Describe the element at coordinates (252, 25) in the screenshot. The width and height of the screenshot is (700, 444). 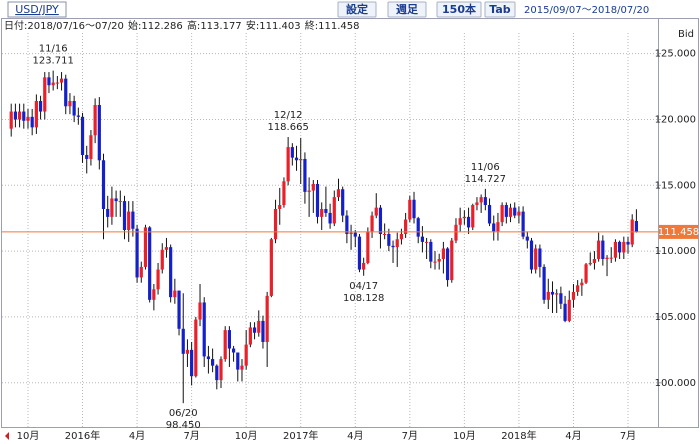
I see `info-low-label: 安:` at that location.